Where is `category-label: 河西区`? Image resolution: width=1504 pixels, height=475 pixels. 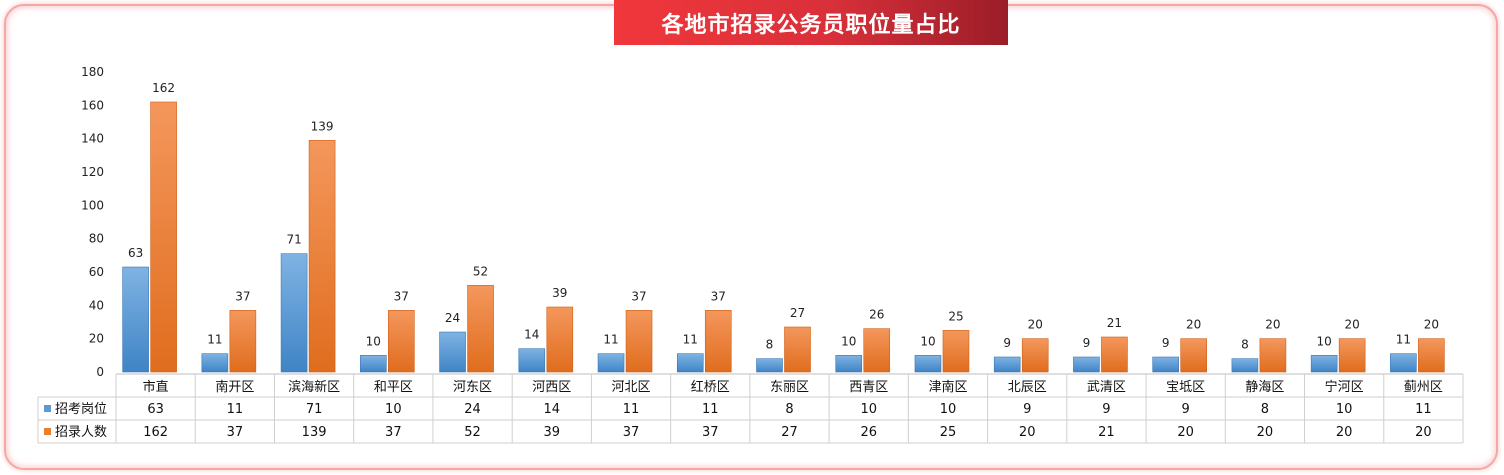
category-label: 河西区 is located at coordinates (551, 387).